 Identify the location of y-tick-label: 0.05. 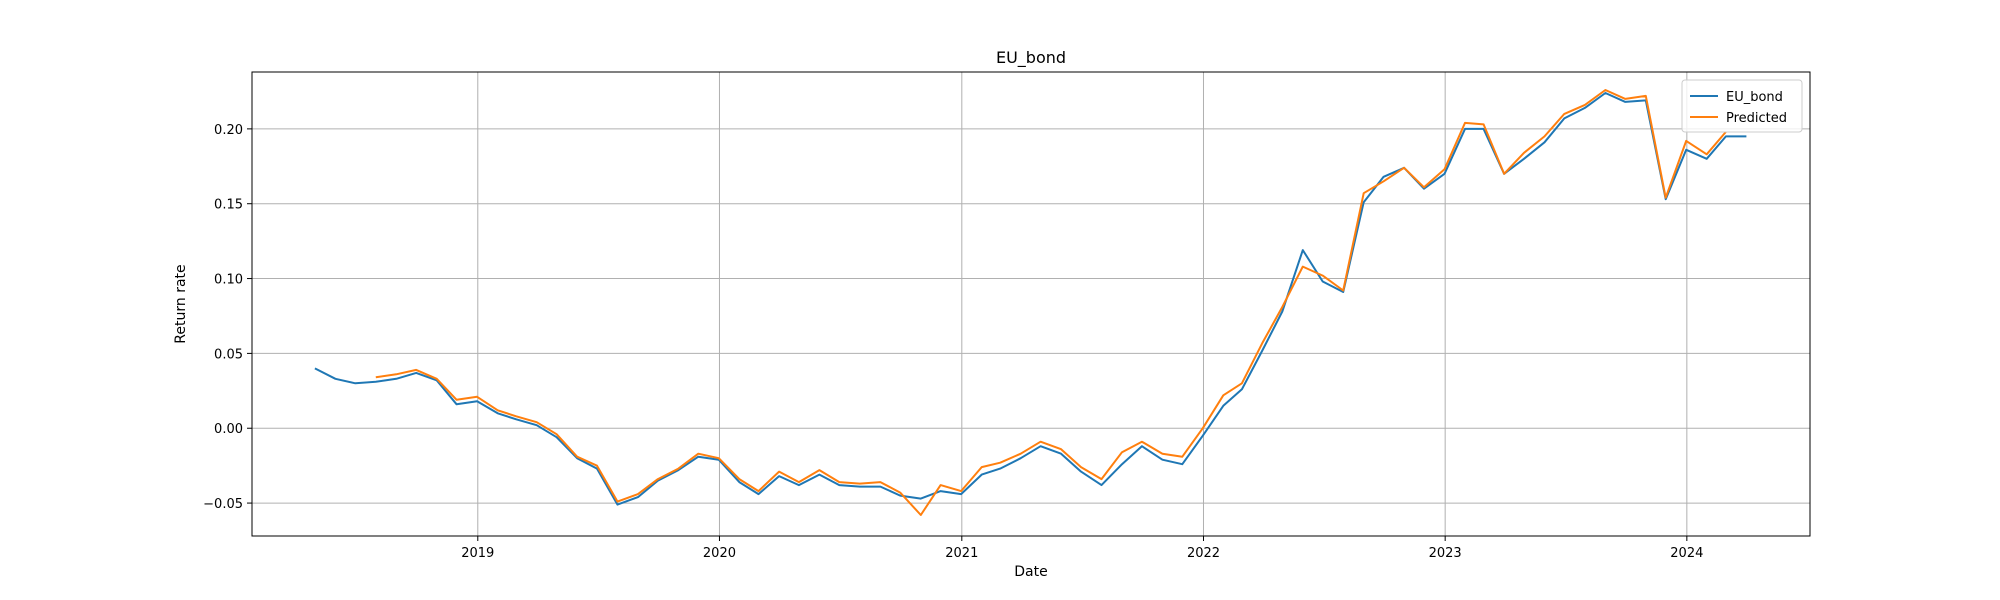
(228, 354).